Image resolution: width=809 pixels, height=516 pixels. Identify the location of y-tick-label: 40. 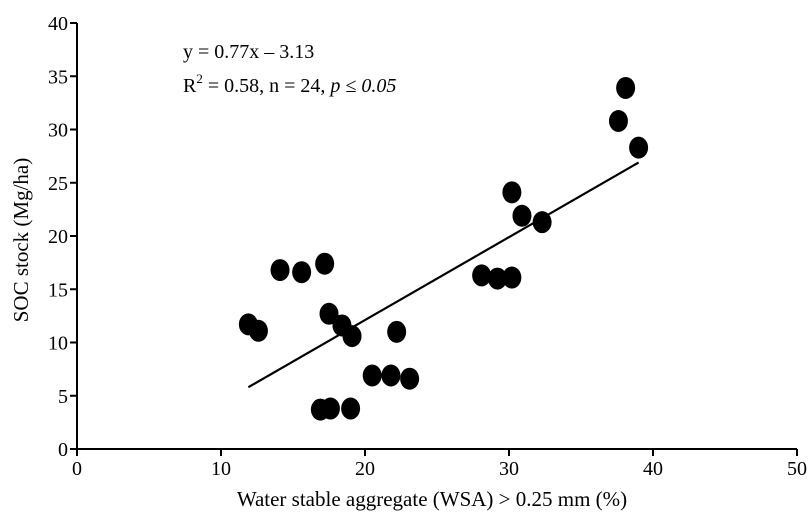
(58, 24).